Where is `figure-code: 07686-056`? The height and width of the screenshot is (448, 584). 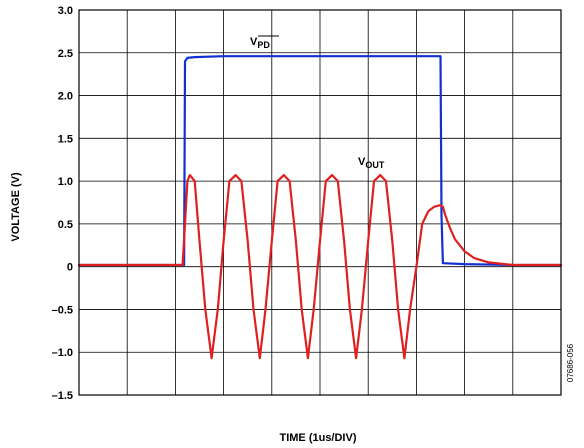 figure-code: 07686-056 is located at coordinates (570, 362).